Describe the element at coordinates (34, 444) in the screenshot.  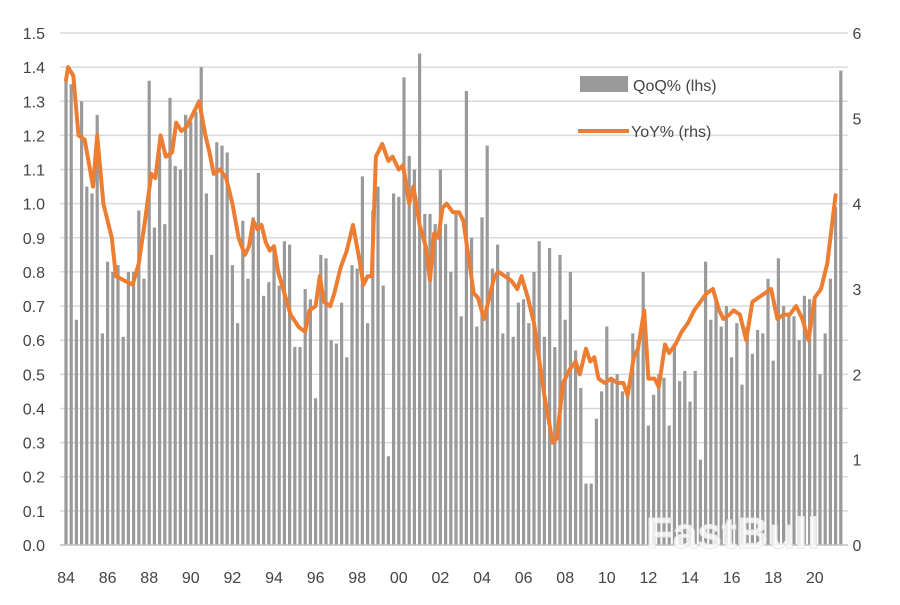
I see `y-left-tick-label: 0.3` at that location.